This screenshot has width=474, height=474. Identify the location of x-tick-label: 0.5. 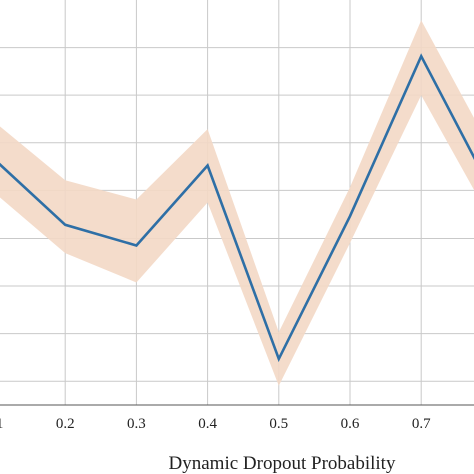
(278, 424).